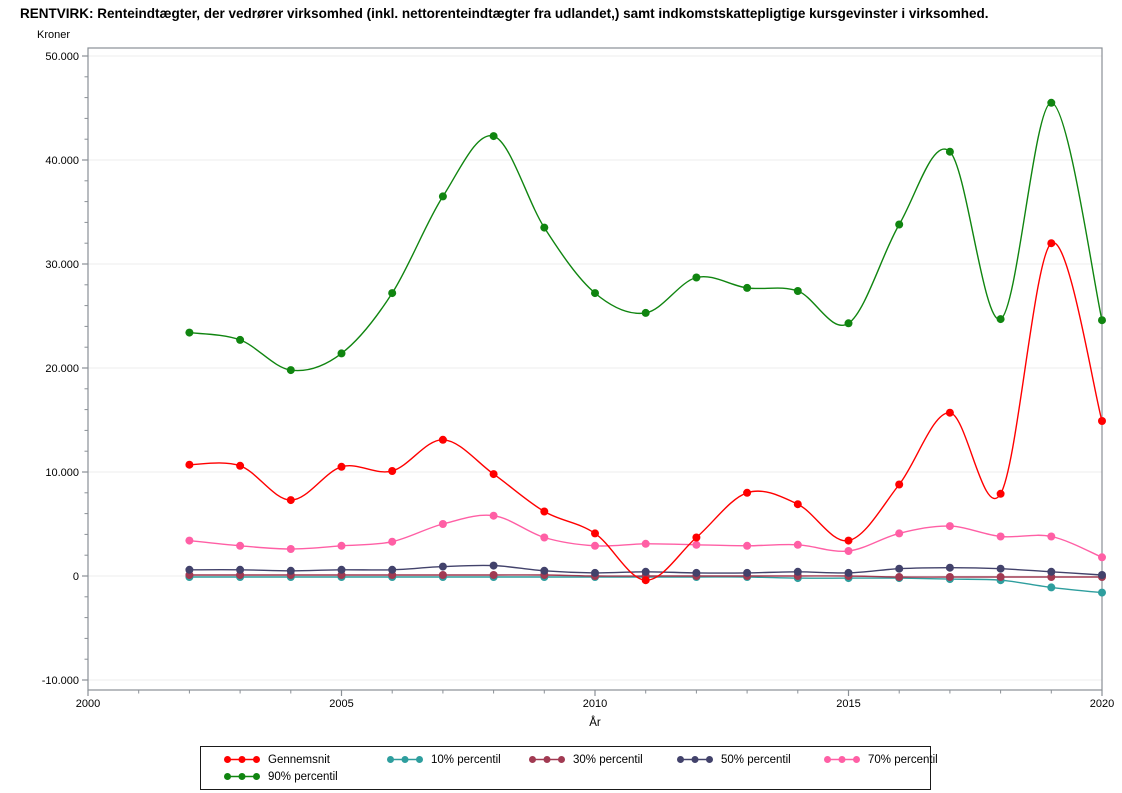 The image size is (1122, 793). Describe the element at coordinates (341, 704) in the screenshot. I see `x-tick-label: 2005` at that location.